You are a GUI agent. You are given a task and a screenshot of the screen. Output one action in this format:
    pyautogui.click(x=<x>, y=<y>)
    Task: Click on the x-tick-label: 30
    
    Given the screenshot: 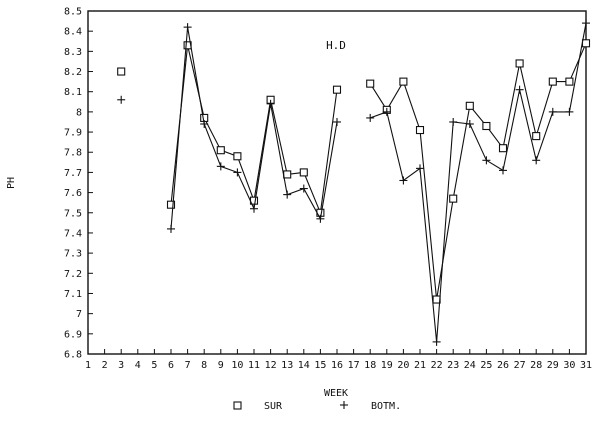 What is the action you would take?
    pyautogui.click(x=569, y=365)
    